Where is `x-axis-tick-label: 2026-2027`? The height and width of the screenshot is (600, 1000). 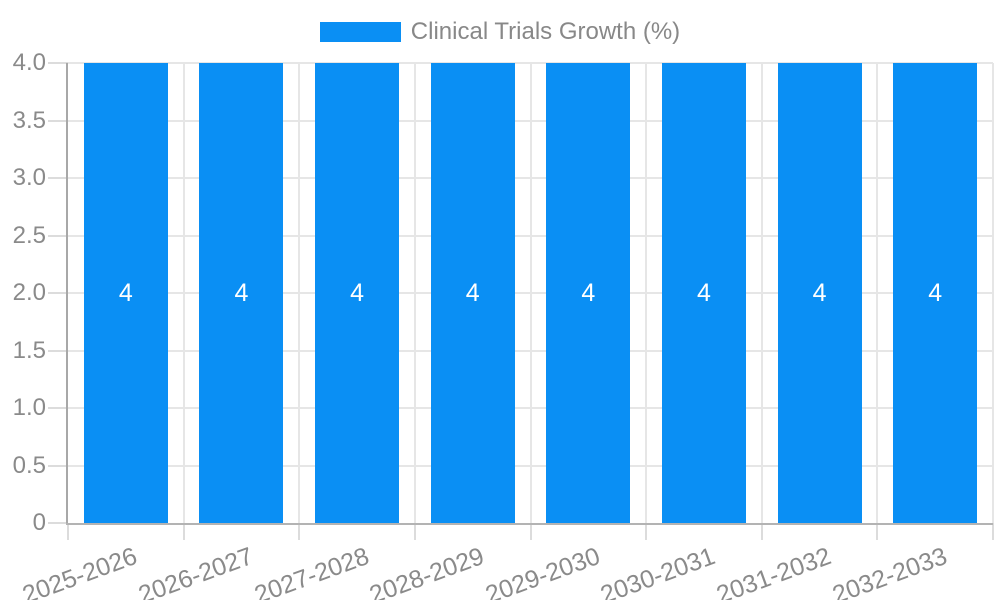
x-axis-tick-label: 2026-2027 is located at coordinates (195, 571).